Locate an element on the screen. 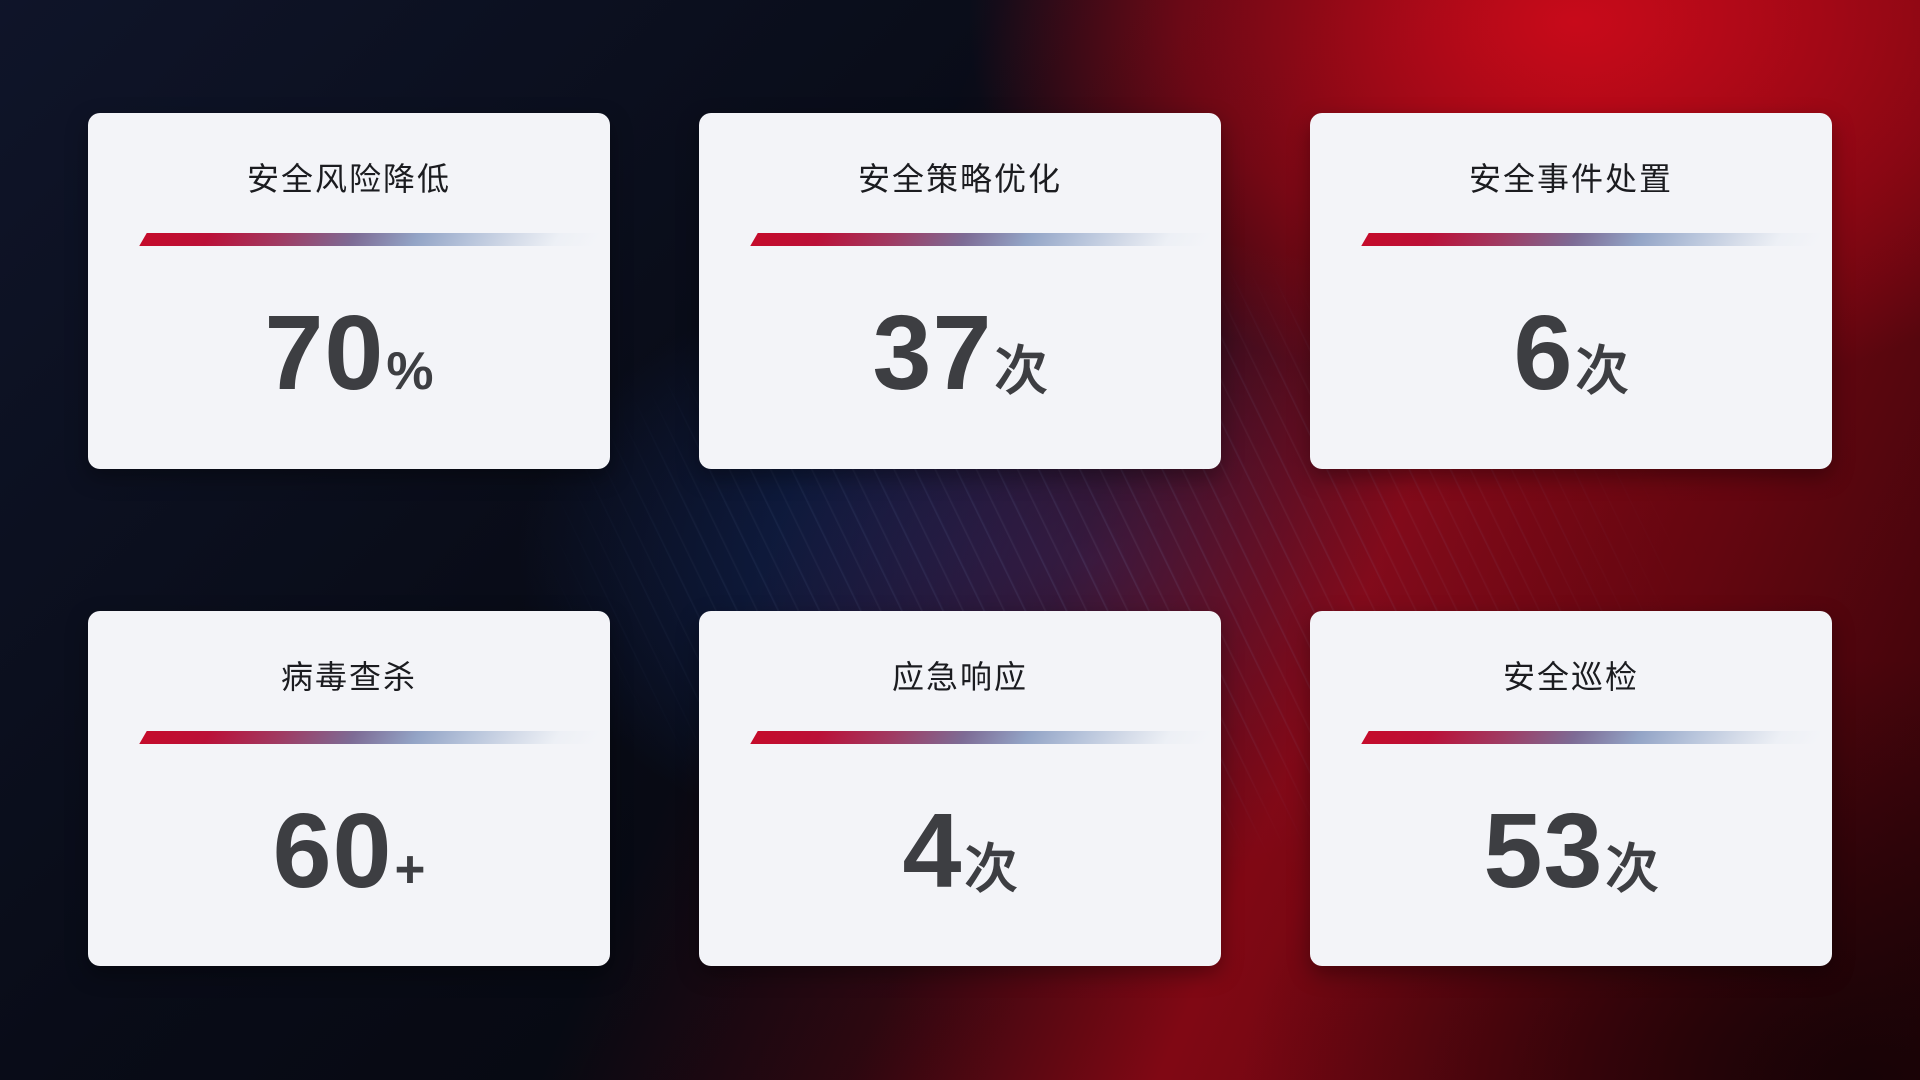  stat-card-risk-reduction: 安全风险降低 70% is located at coordinates (349, 291).